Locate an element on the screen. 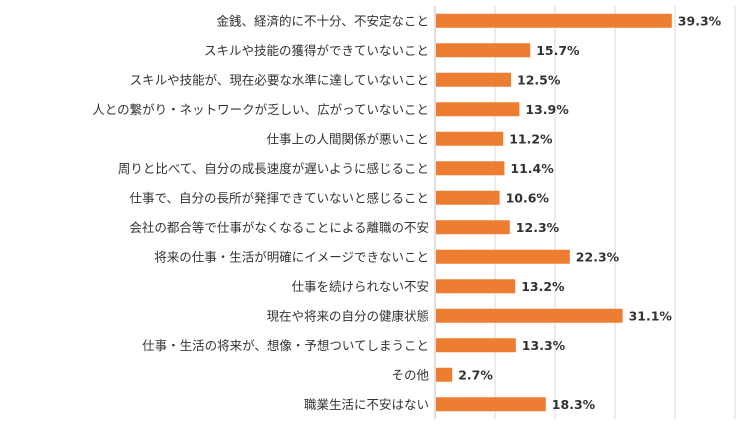 The height and width of the screenshot is (426, 750). value-label: 12.3% is located at coordinates (538, 227).